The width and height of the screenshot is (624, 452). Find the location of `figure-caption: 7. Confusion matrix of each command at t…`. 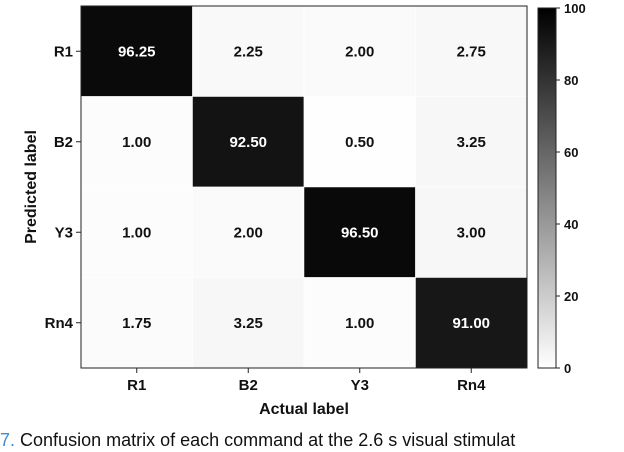

figure-caption: 7. Confusion matrix of each command at t… is located at coordinates (312, 441).